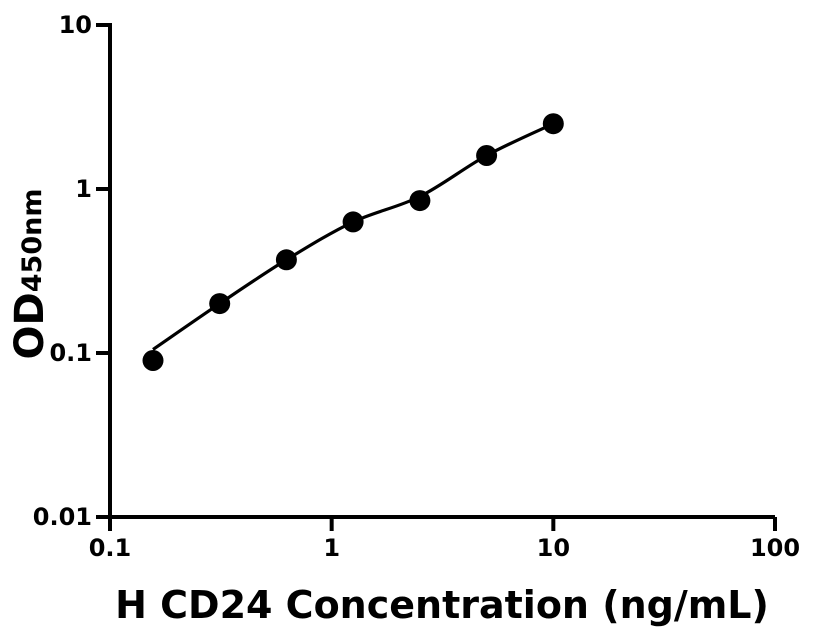  Describe the element at coordinates (553, 548) in the screenshot. I see `x-tick-label: 10` at that location.